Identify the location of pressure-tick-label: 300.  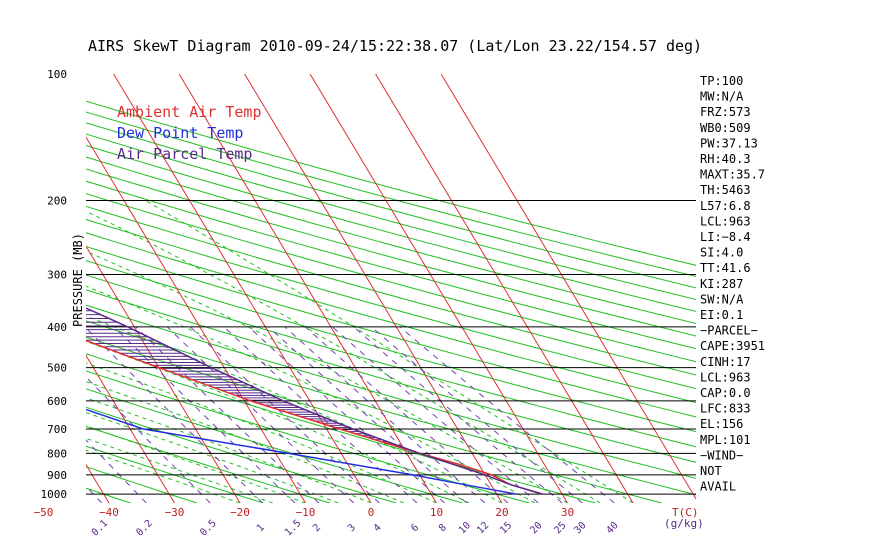
(57, 274).